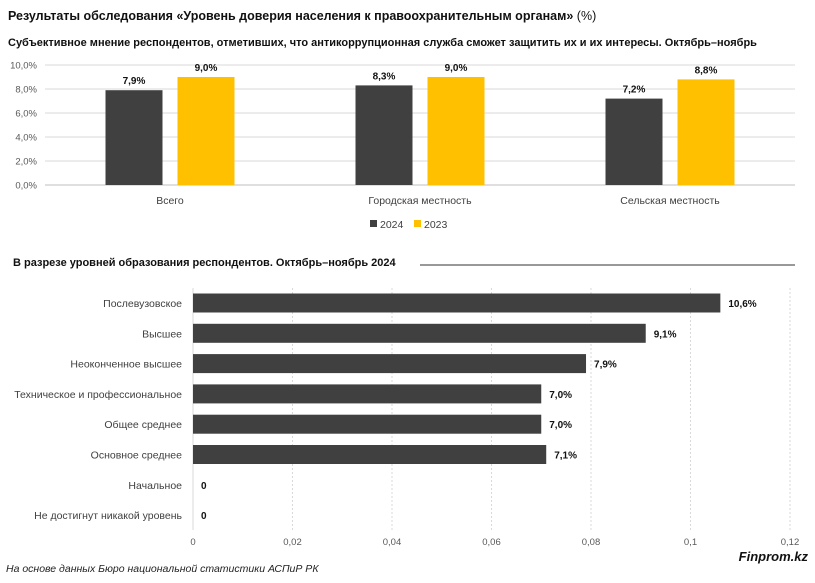 The width and height of the screenshot is (815, 583). Describe the element at coordinates (384, 76) in the screenshot. I see `data-label: 8,3%` at that location.